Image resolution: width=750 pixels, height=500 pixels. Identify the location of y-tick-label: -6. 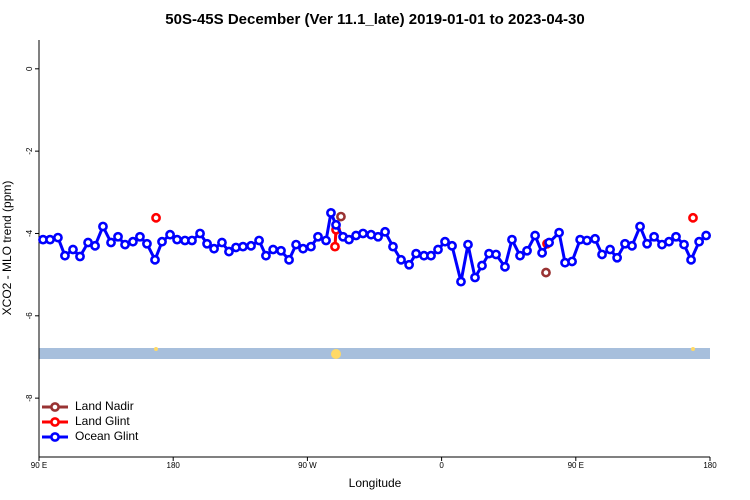
(29, 316).